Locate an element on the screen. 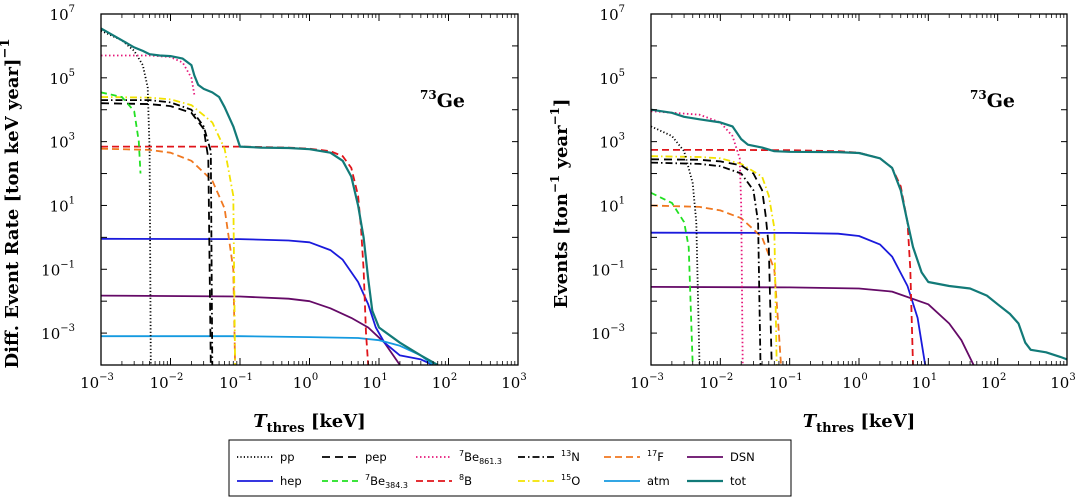 This screenshot has height=500, width=1084. y-axis-label: Events [ton−1 year−1] is located at coordinates (560, 203).